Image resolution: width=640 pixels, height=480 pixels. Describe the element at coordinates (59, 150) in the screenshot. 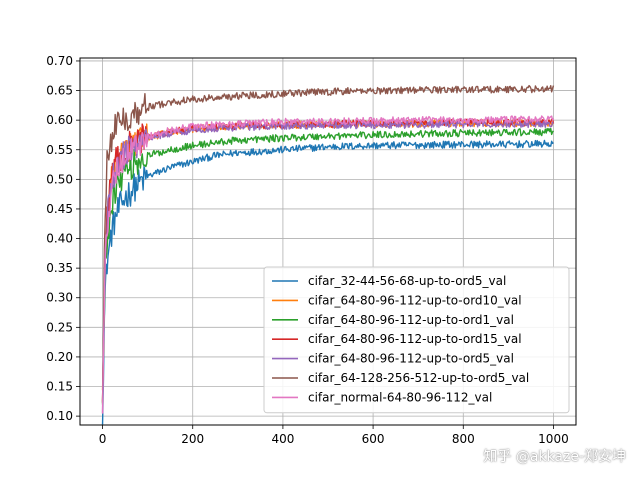

I see `y-tick-label: 0.55` at that location.